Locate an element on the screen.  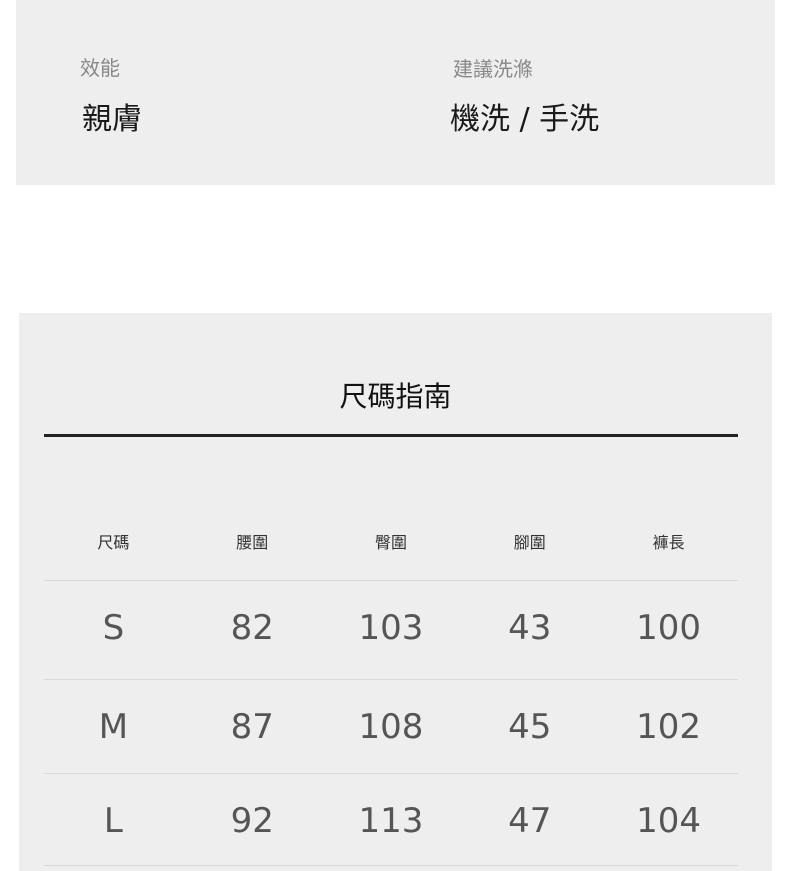
cell: S is located at coordinates (113, 628).